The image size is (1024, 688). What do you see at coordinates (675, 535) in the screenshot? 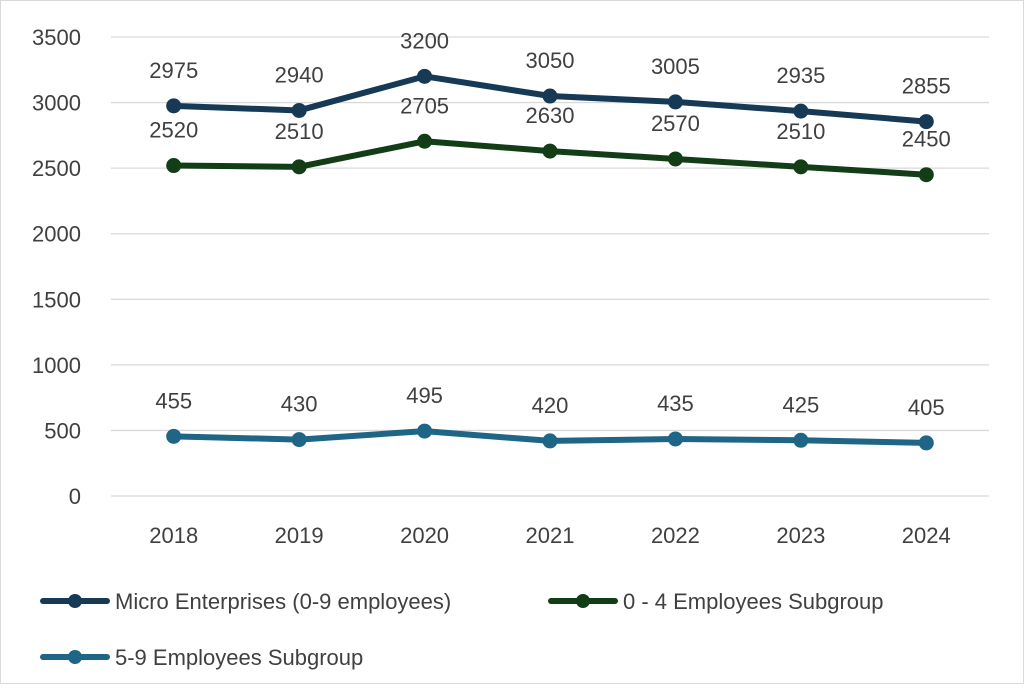
I see `x-tick-label: 2022` at bounding box center [675, 535].